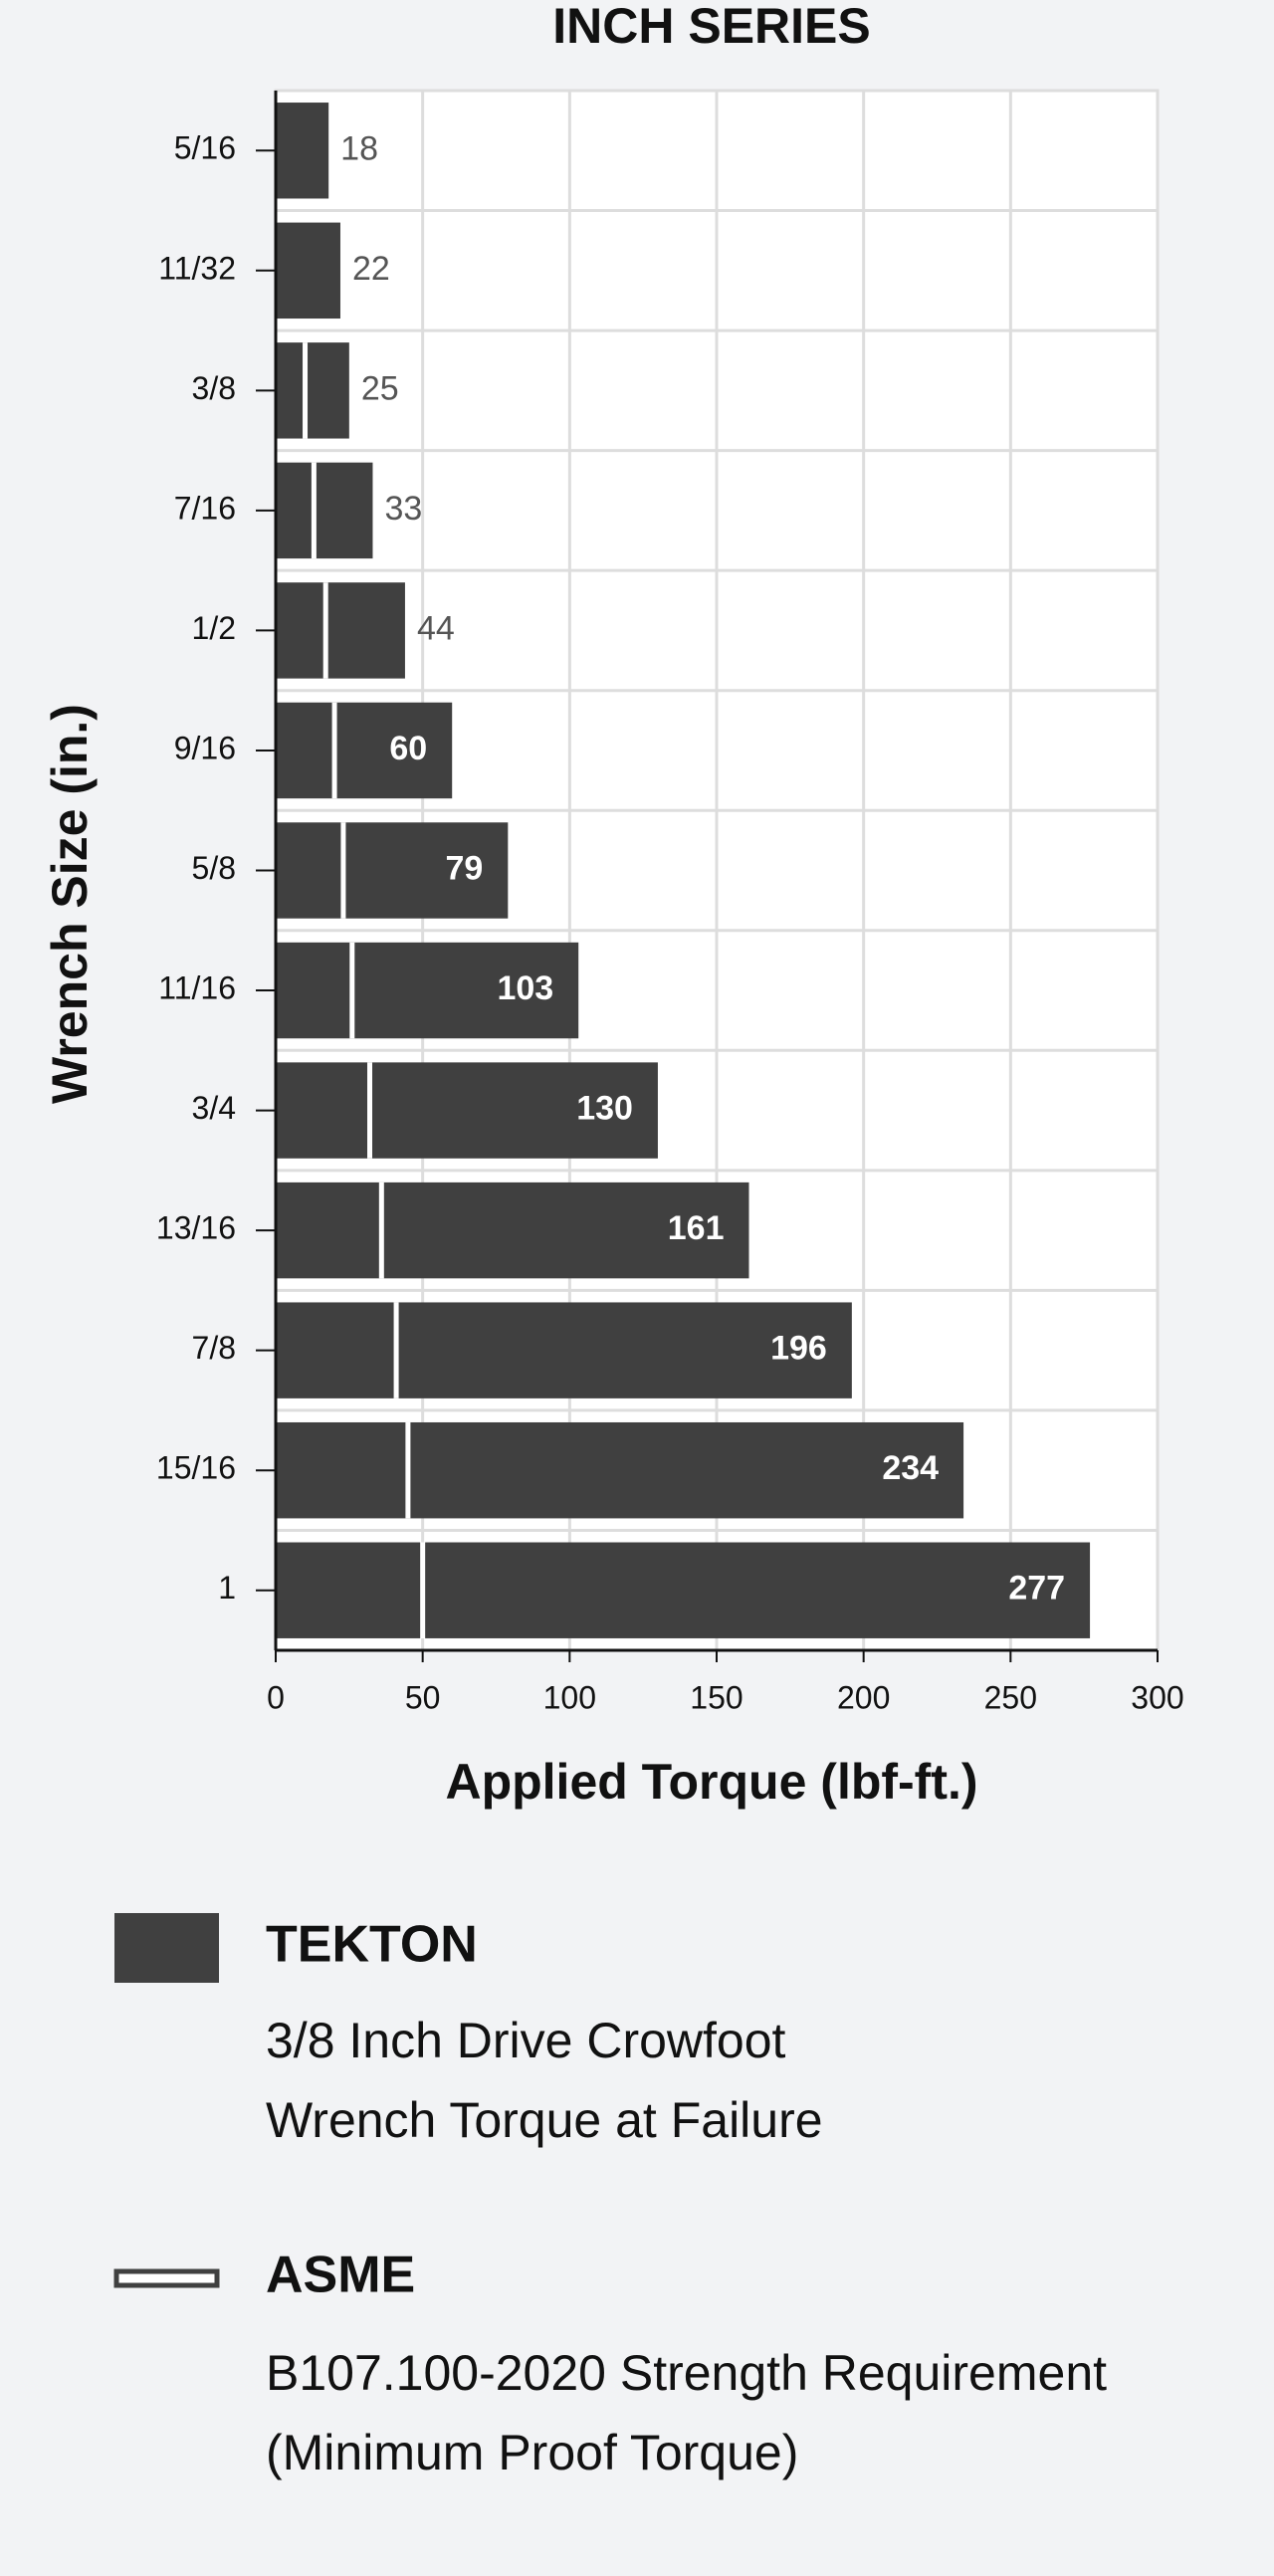  Describe the element at coordinates (276, 1697) in the screenshot. I see `x-tick-label: 0` at that location.